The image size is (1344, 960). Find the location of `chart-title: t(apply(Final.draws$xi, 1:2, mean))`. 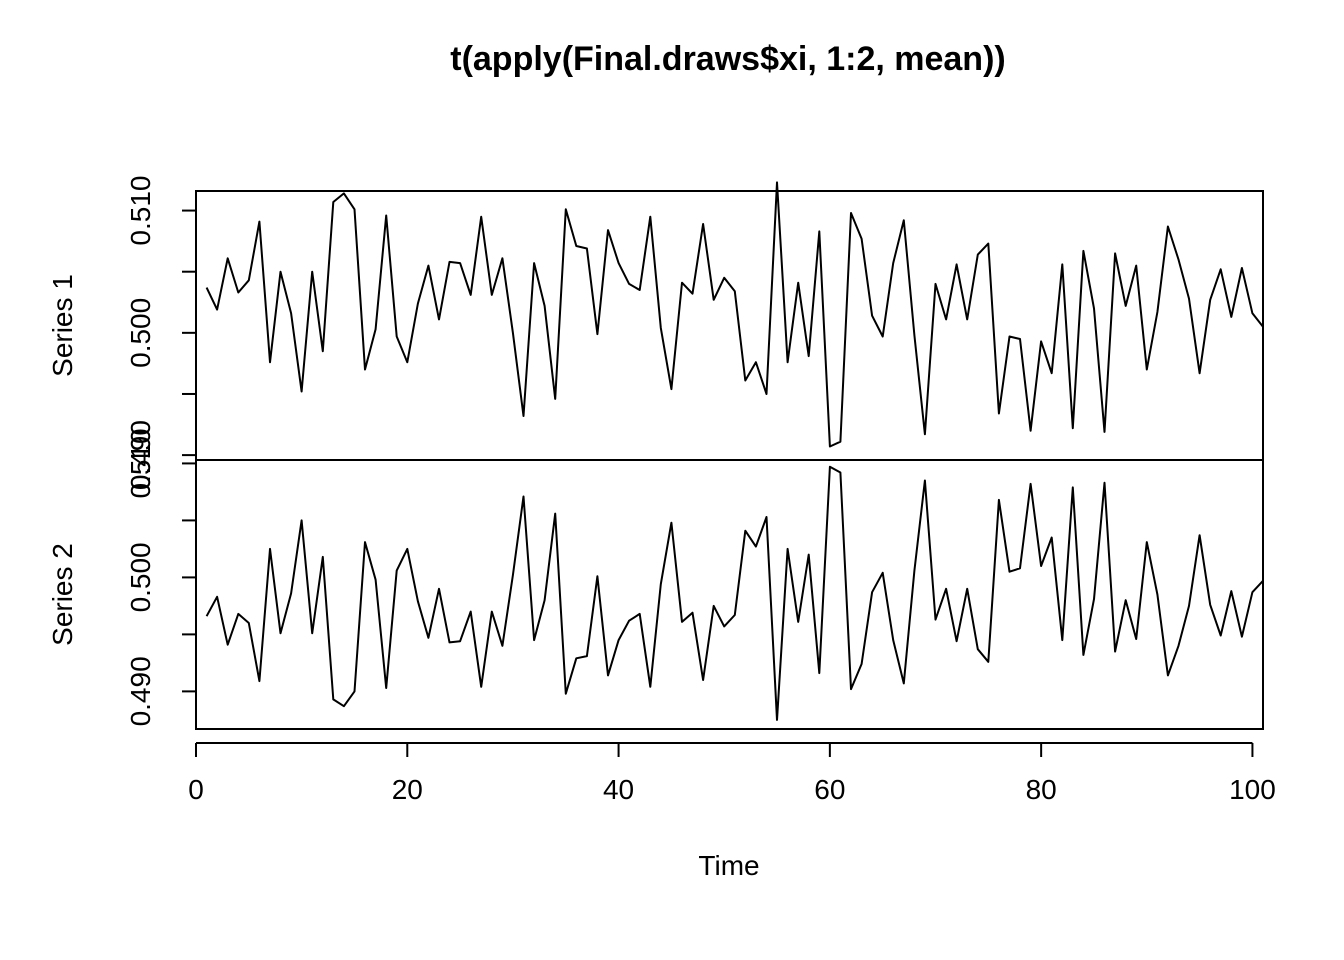

chart-title: t(apply(Final.draws$xi, 1:2, mean)) is located at coordinates (727, 59).